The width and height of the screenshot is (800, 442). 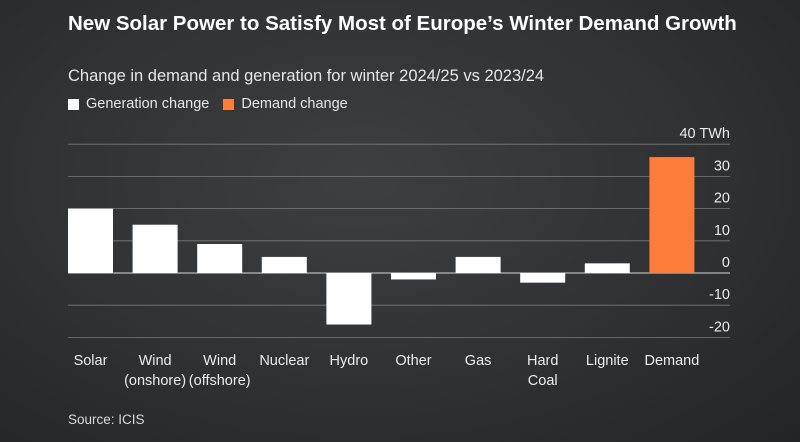 I want to click on y-tick-label-minus-10: -10, so click(x=719, y=295).